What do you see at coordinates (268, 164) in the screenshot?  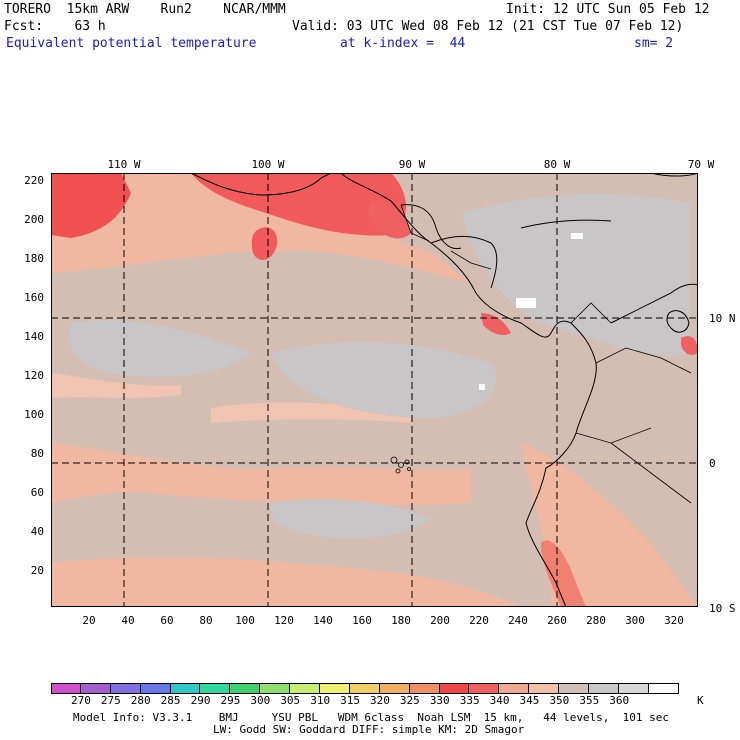 I see `lon-label-100w: 100 W` at bounding box center [268, 164].